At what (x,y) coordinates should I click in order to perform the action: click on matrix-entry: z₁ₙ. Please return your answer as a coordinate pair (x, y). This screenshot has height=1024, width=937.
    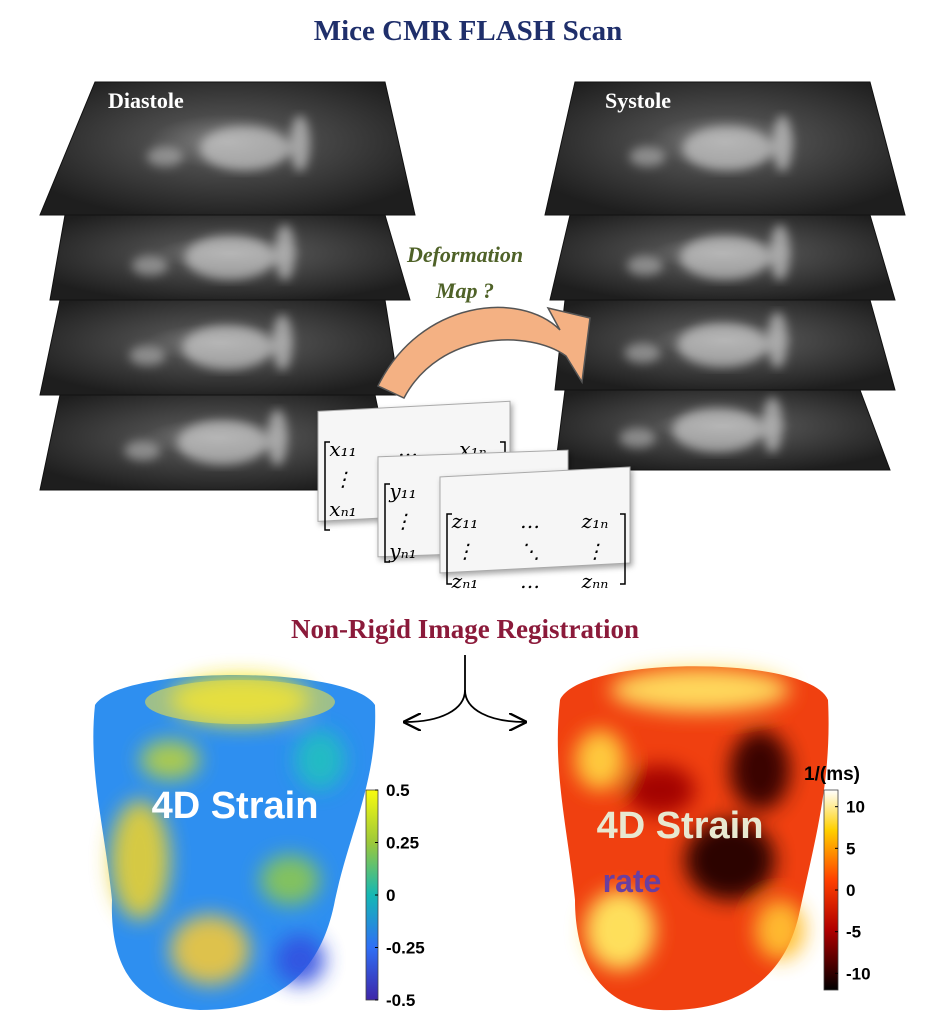
    Looking at the image, I should click on (595, 521).